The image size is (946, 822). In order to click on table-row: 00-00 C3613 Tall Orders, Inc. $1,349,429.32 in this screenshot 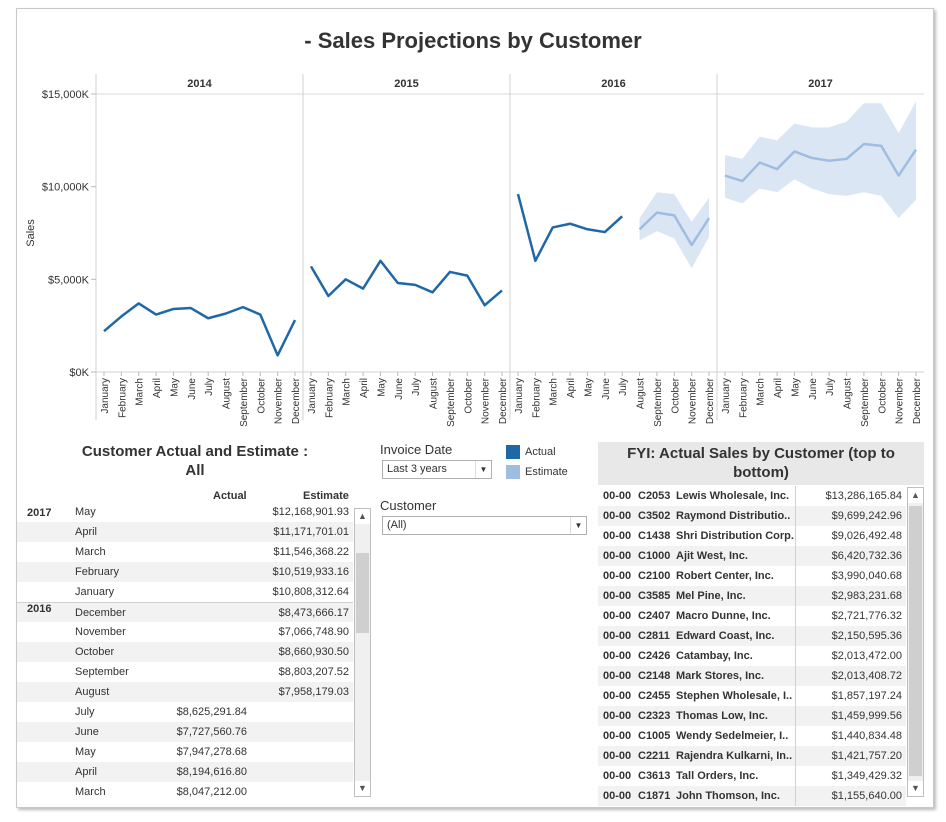, I will do `click(752, 776)`.